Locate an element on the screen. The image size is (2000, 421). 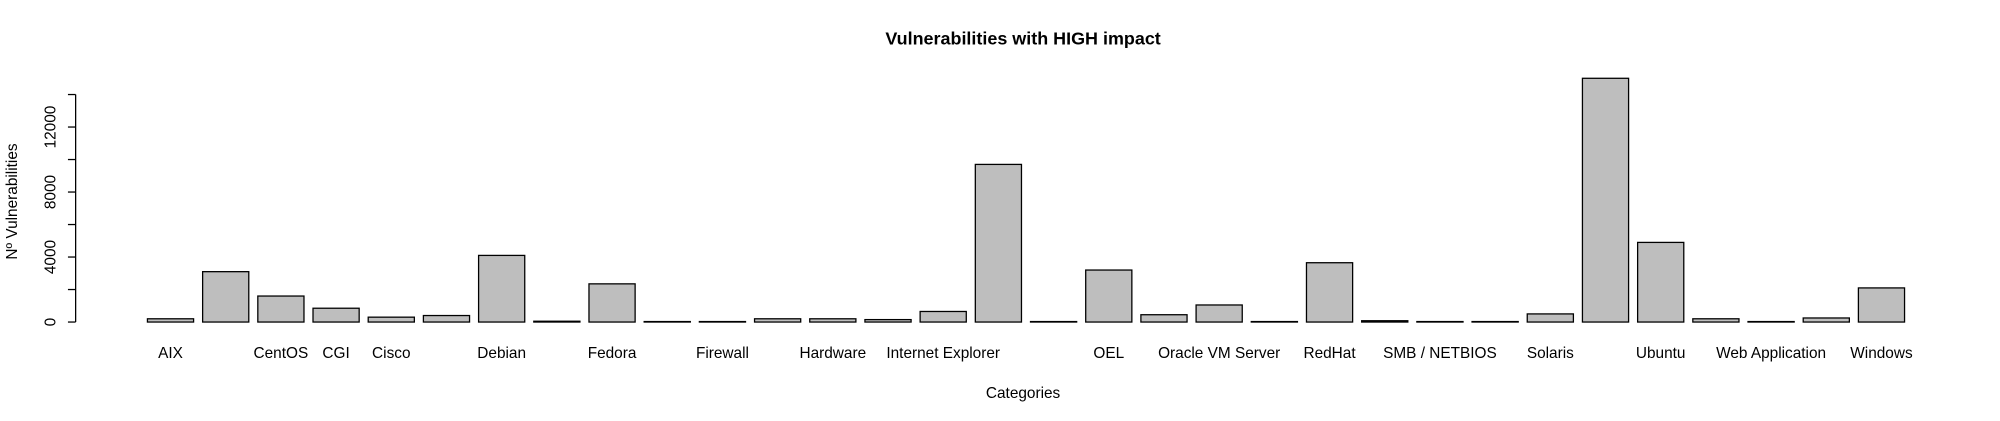
y-tick-label: 12000 is located at coordinates (50, 127).